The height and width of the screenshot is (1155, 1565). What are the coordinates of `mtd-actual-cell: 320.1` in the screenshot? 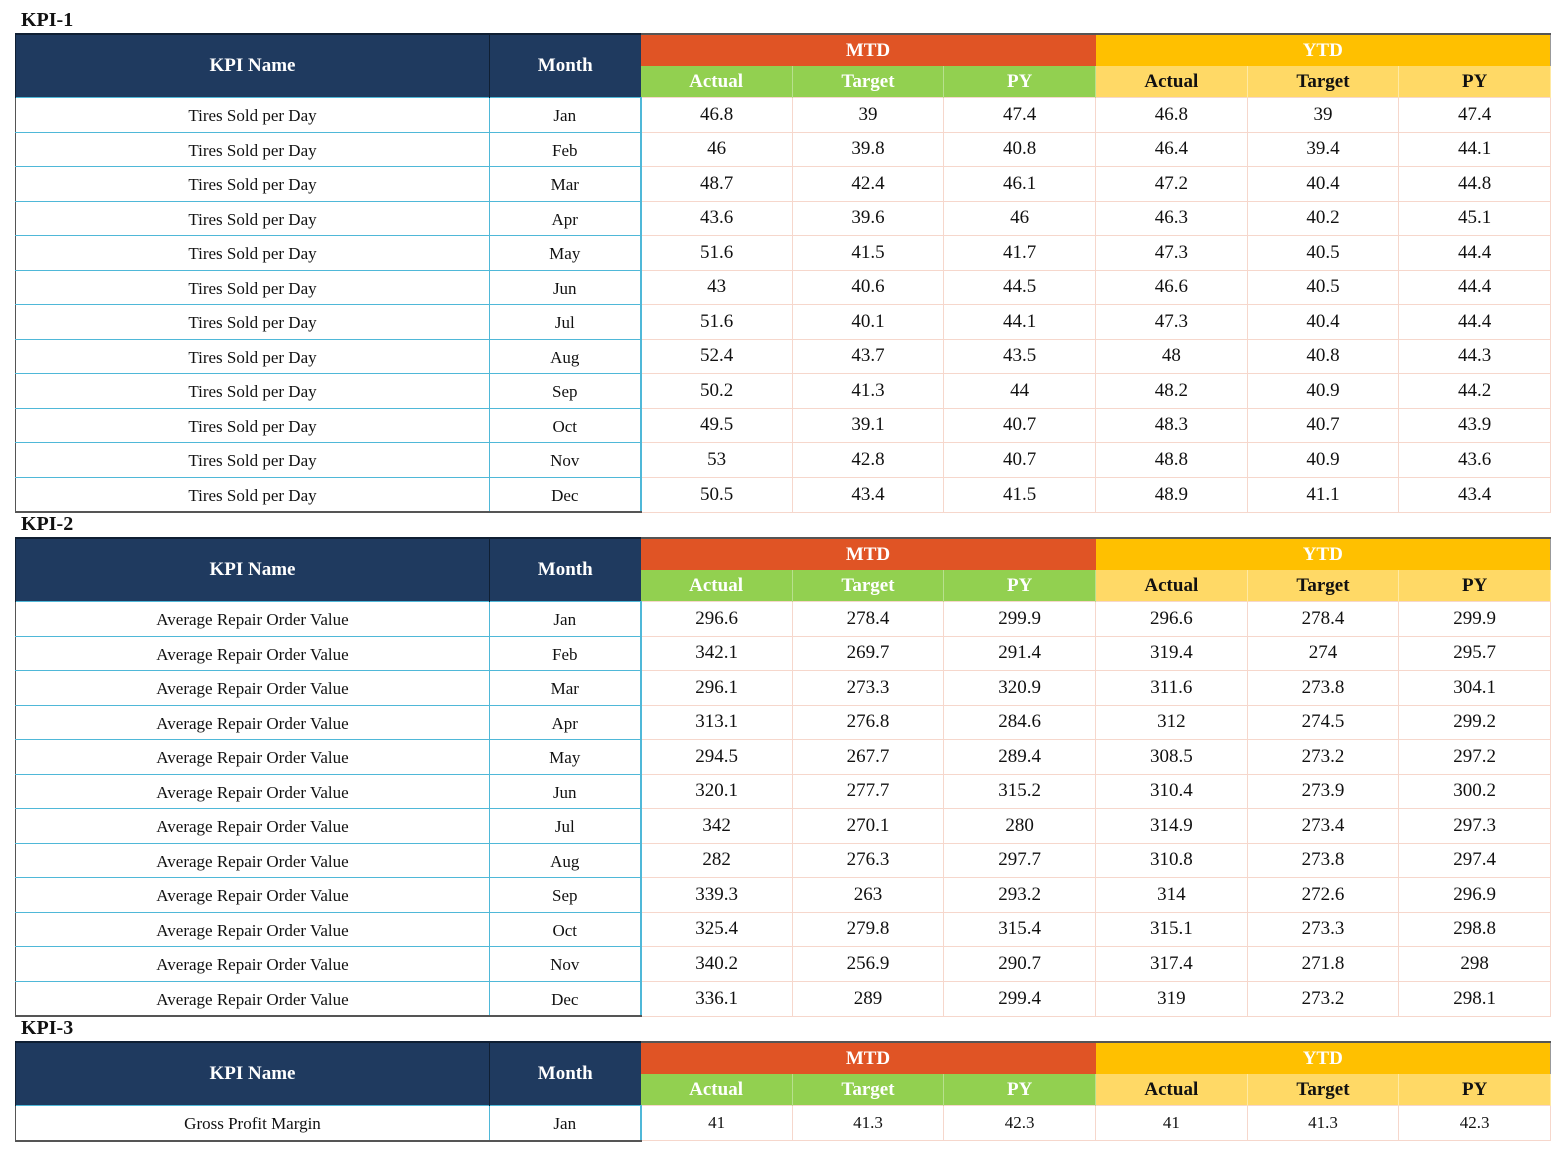 It's located at (716, 791).